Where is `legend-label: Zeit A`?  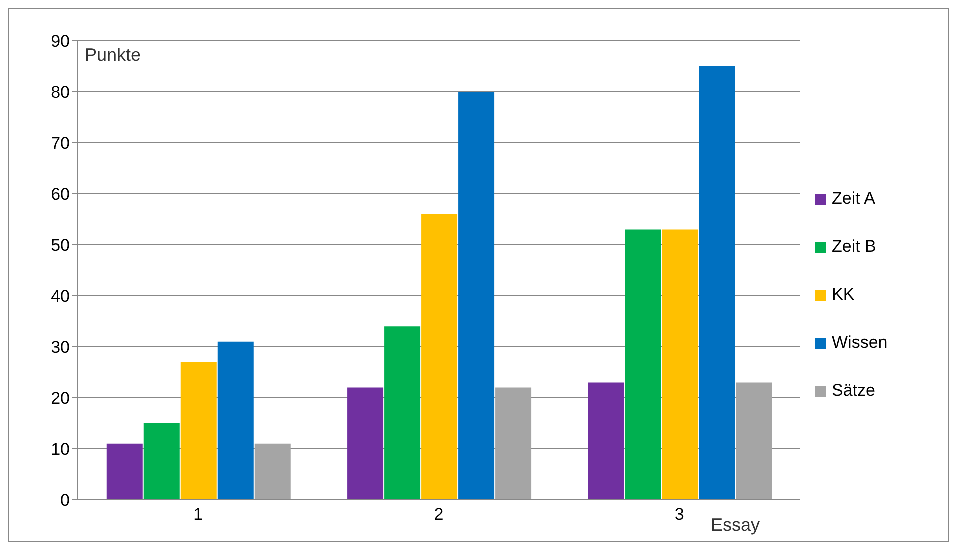
legend-label: Zeit A is located at coordinates (854, 199).